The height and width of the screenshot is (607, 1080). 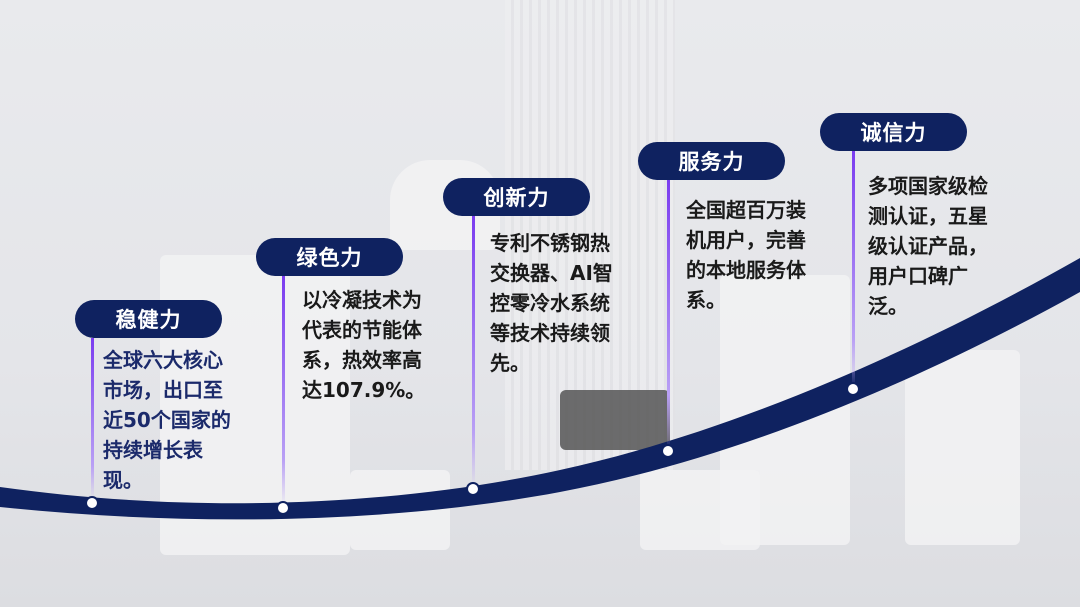 I want to click on milestone-title-5: 诚信力, so click(x=893, y=132).